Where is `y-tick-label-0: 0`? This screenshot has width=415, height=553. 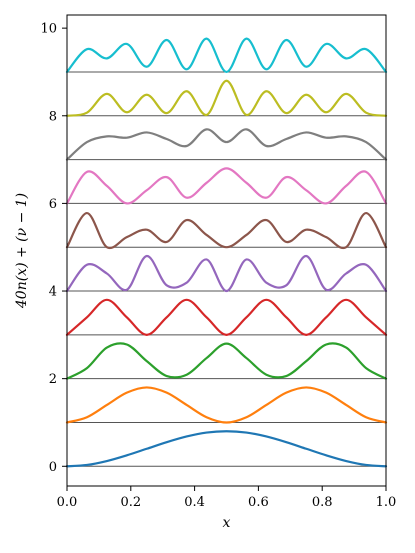 y-tick-label-0: 0 is located at coordinates (53, 467).